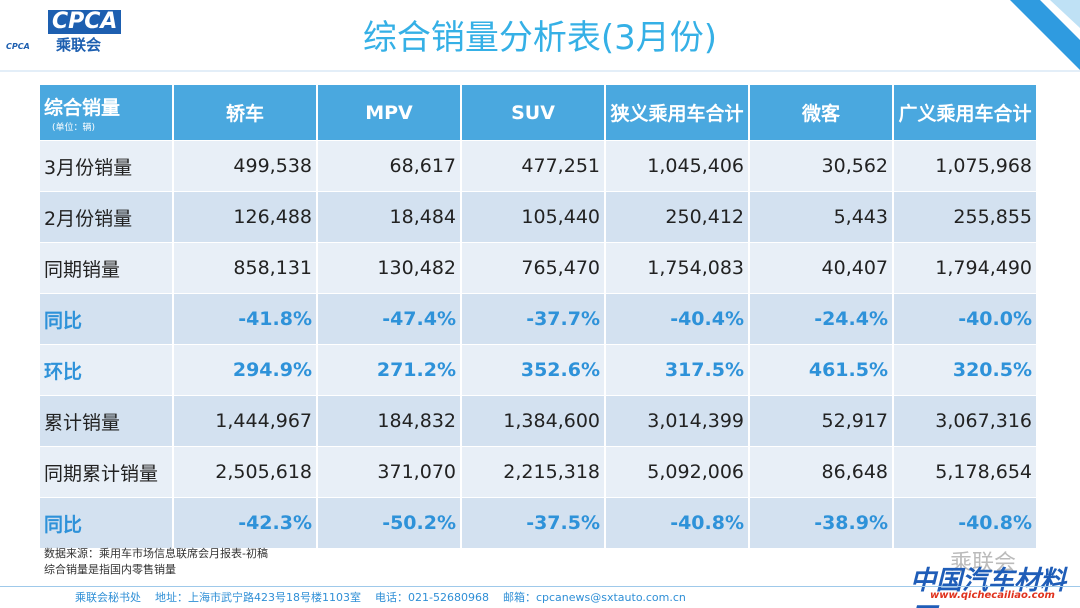 This screenshot has width=1080, height=608. I want to click on value-cell: 371,070, so click(389, 472).